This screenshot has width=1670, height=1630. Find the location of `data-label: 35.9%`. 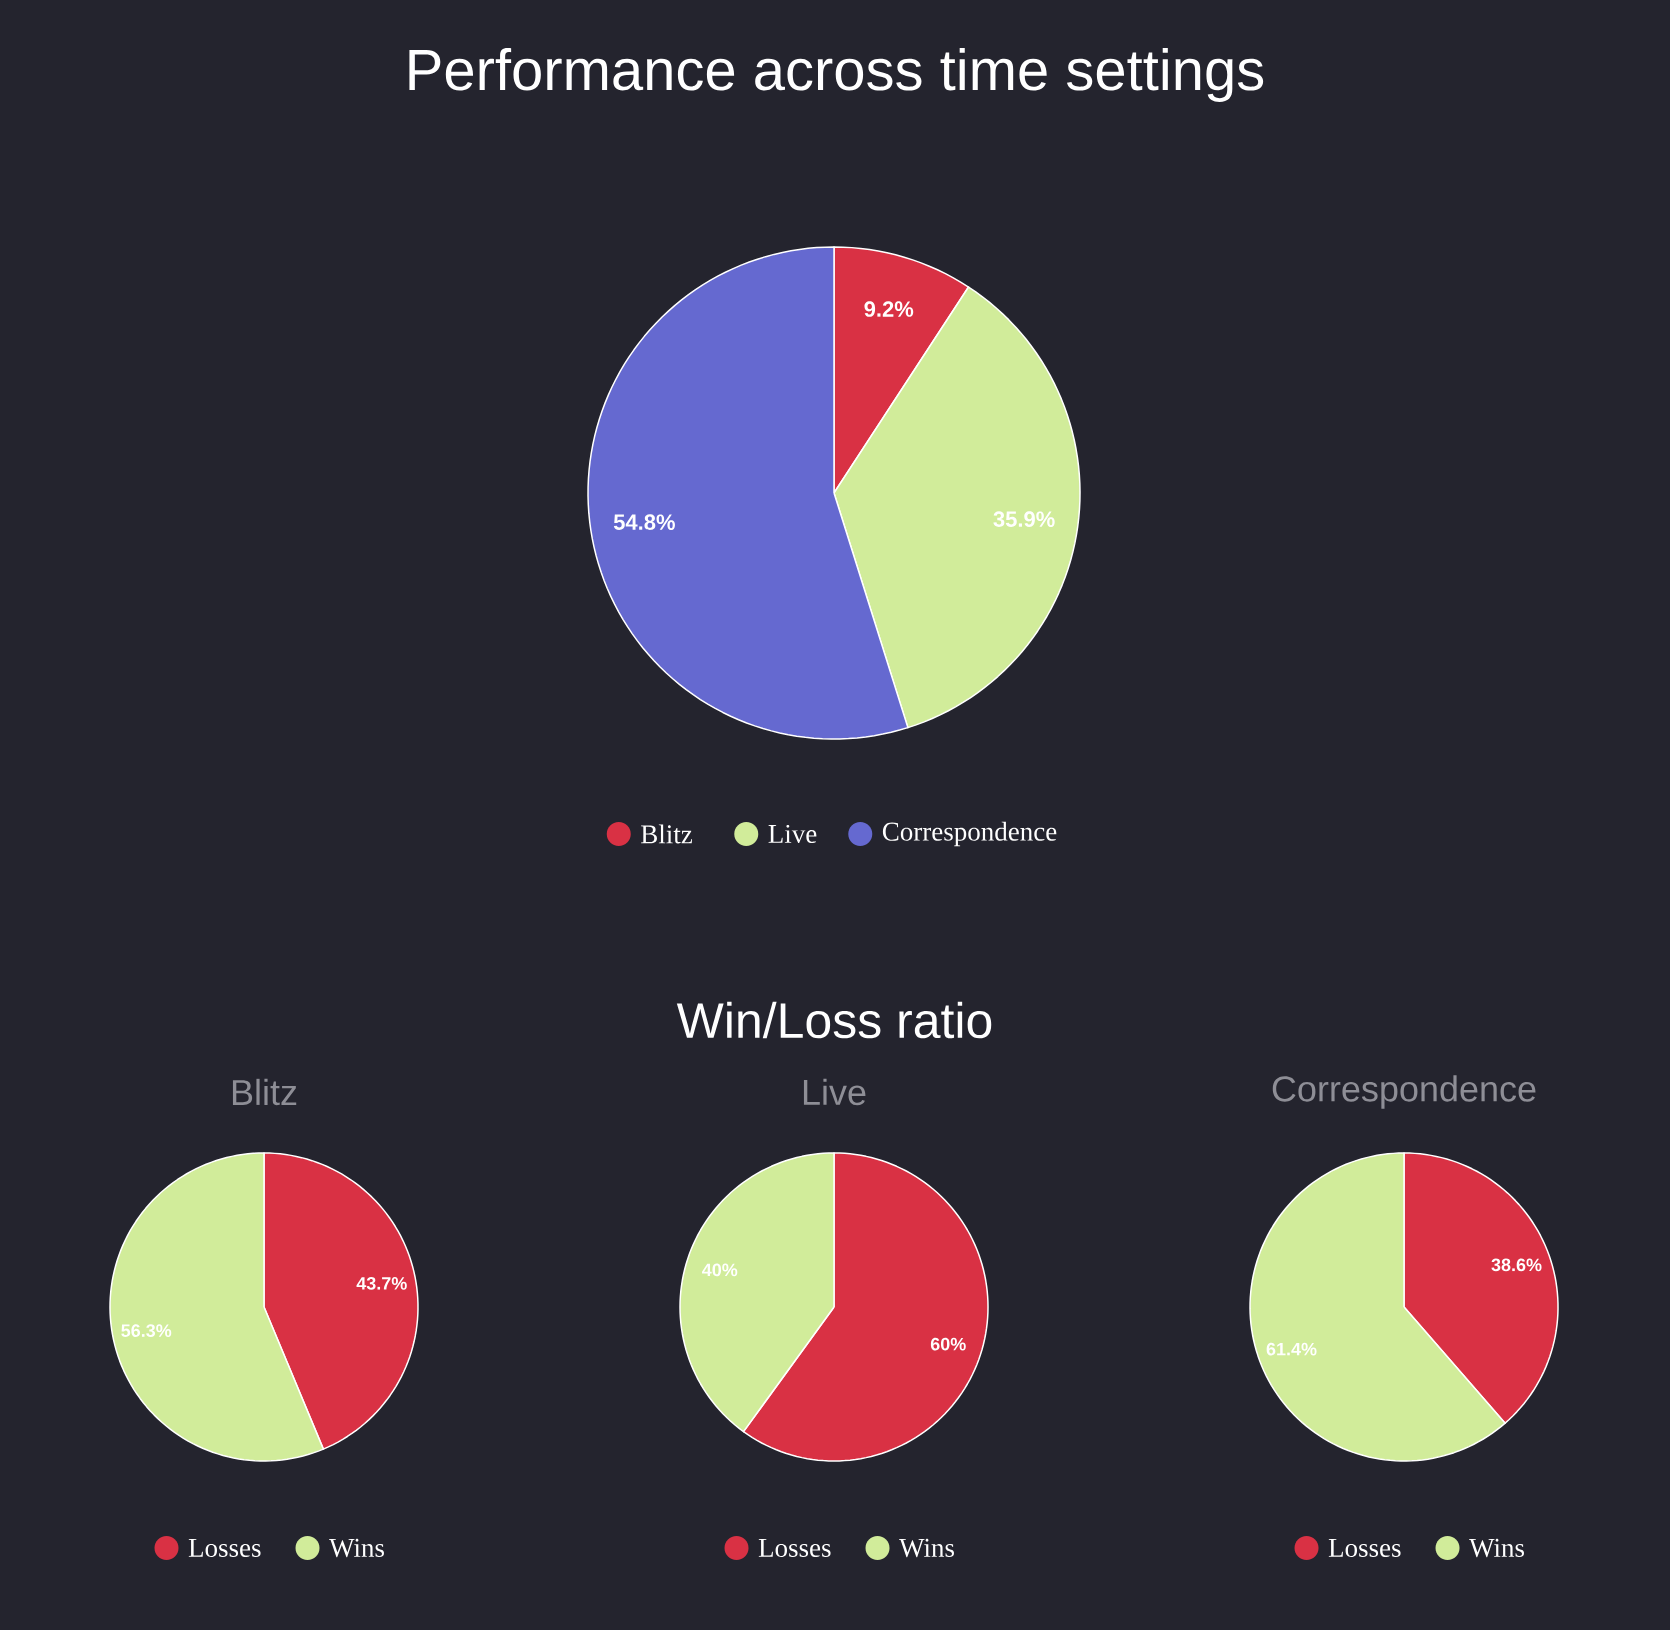

data-label: 35.9% is located at coordinates (1024, 519).